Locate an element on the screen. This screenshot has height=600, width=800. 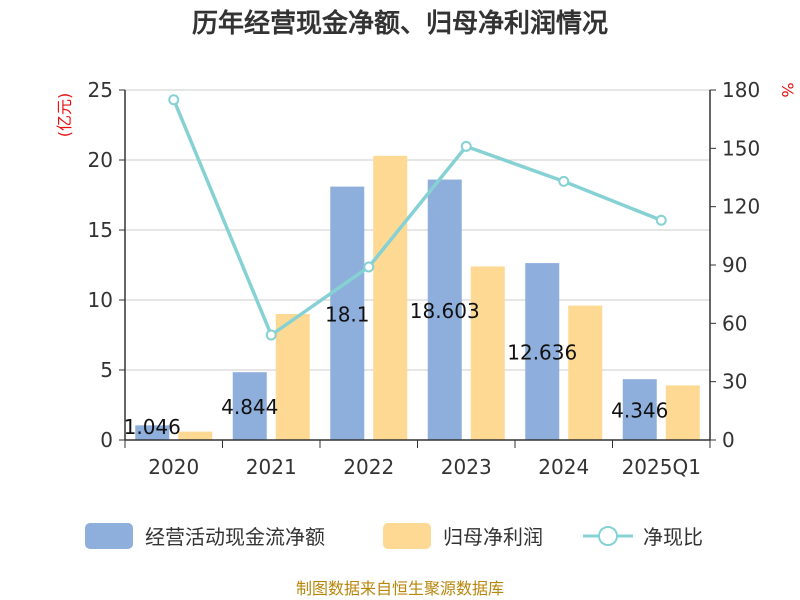
y-left-tick-label: 25 is located at coordinates (100, 90).